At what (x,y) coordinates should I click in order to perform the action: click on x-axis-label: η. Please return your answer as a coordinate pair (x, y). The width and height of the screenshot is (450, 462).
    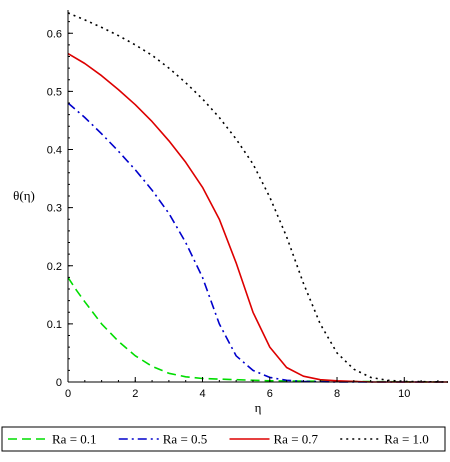
    Looking at the image, I should click on (258, 407).